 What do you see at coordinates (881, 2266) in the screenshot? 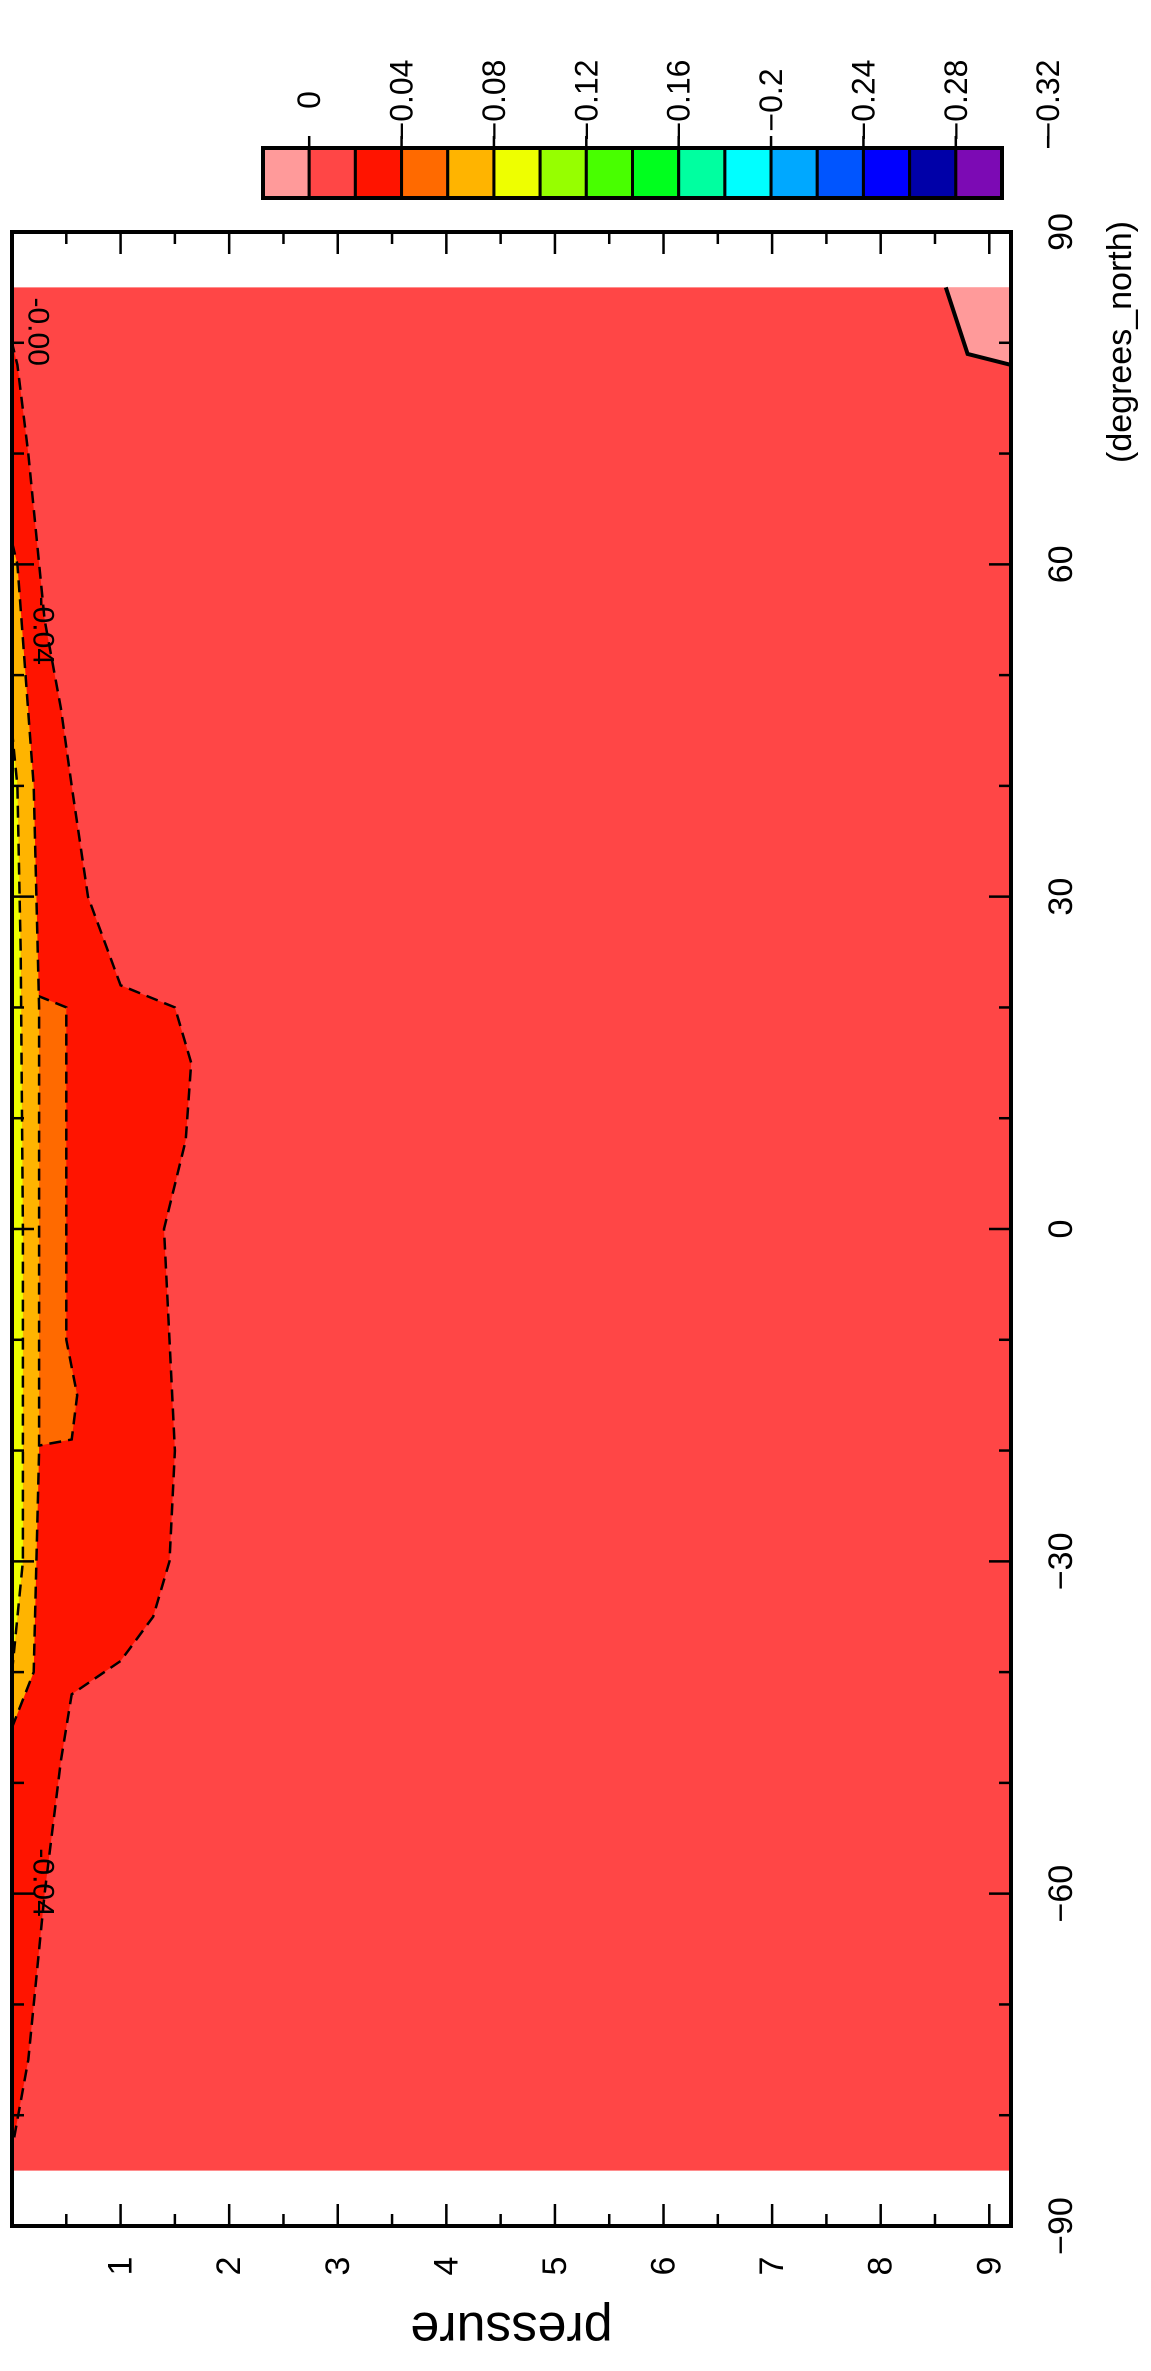
I see `y-tick-label: 8` at bounding box center [881, 2266].